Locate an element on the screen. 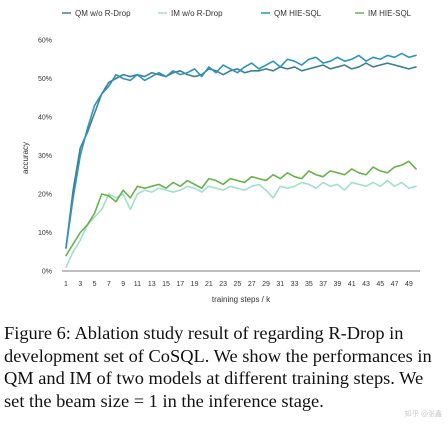 This screenshot has width=448, height=429. legend-label: IM w/o R-Drop is located at coordinates (197, 13).